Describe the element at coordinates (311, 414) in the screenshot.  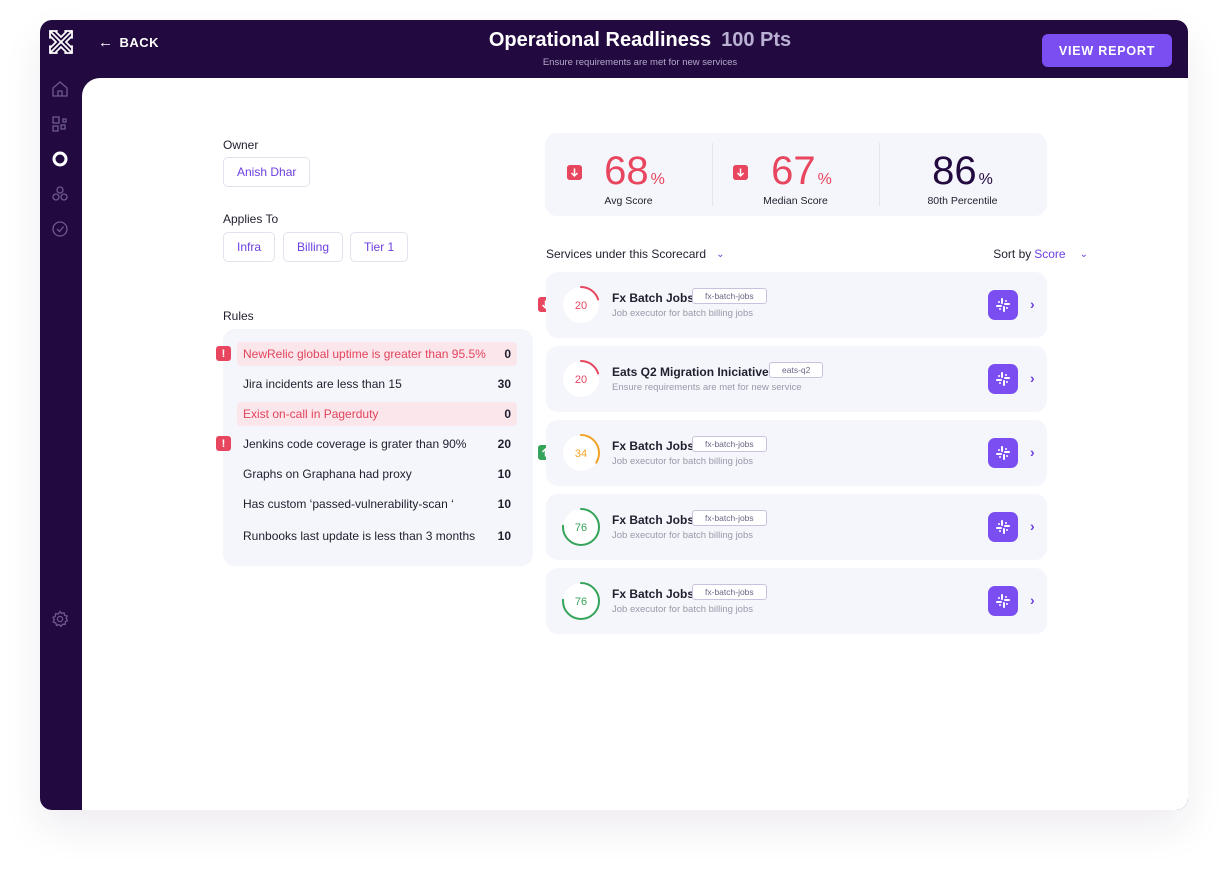
I see `rule-text: Exist on-call in Pagerduty` at that location.